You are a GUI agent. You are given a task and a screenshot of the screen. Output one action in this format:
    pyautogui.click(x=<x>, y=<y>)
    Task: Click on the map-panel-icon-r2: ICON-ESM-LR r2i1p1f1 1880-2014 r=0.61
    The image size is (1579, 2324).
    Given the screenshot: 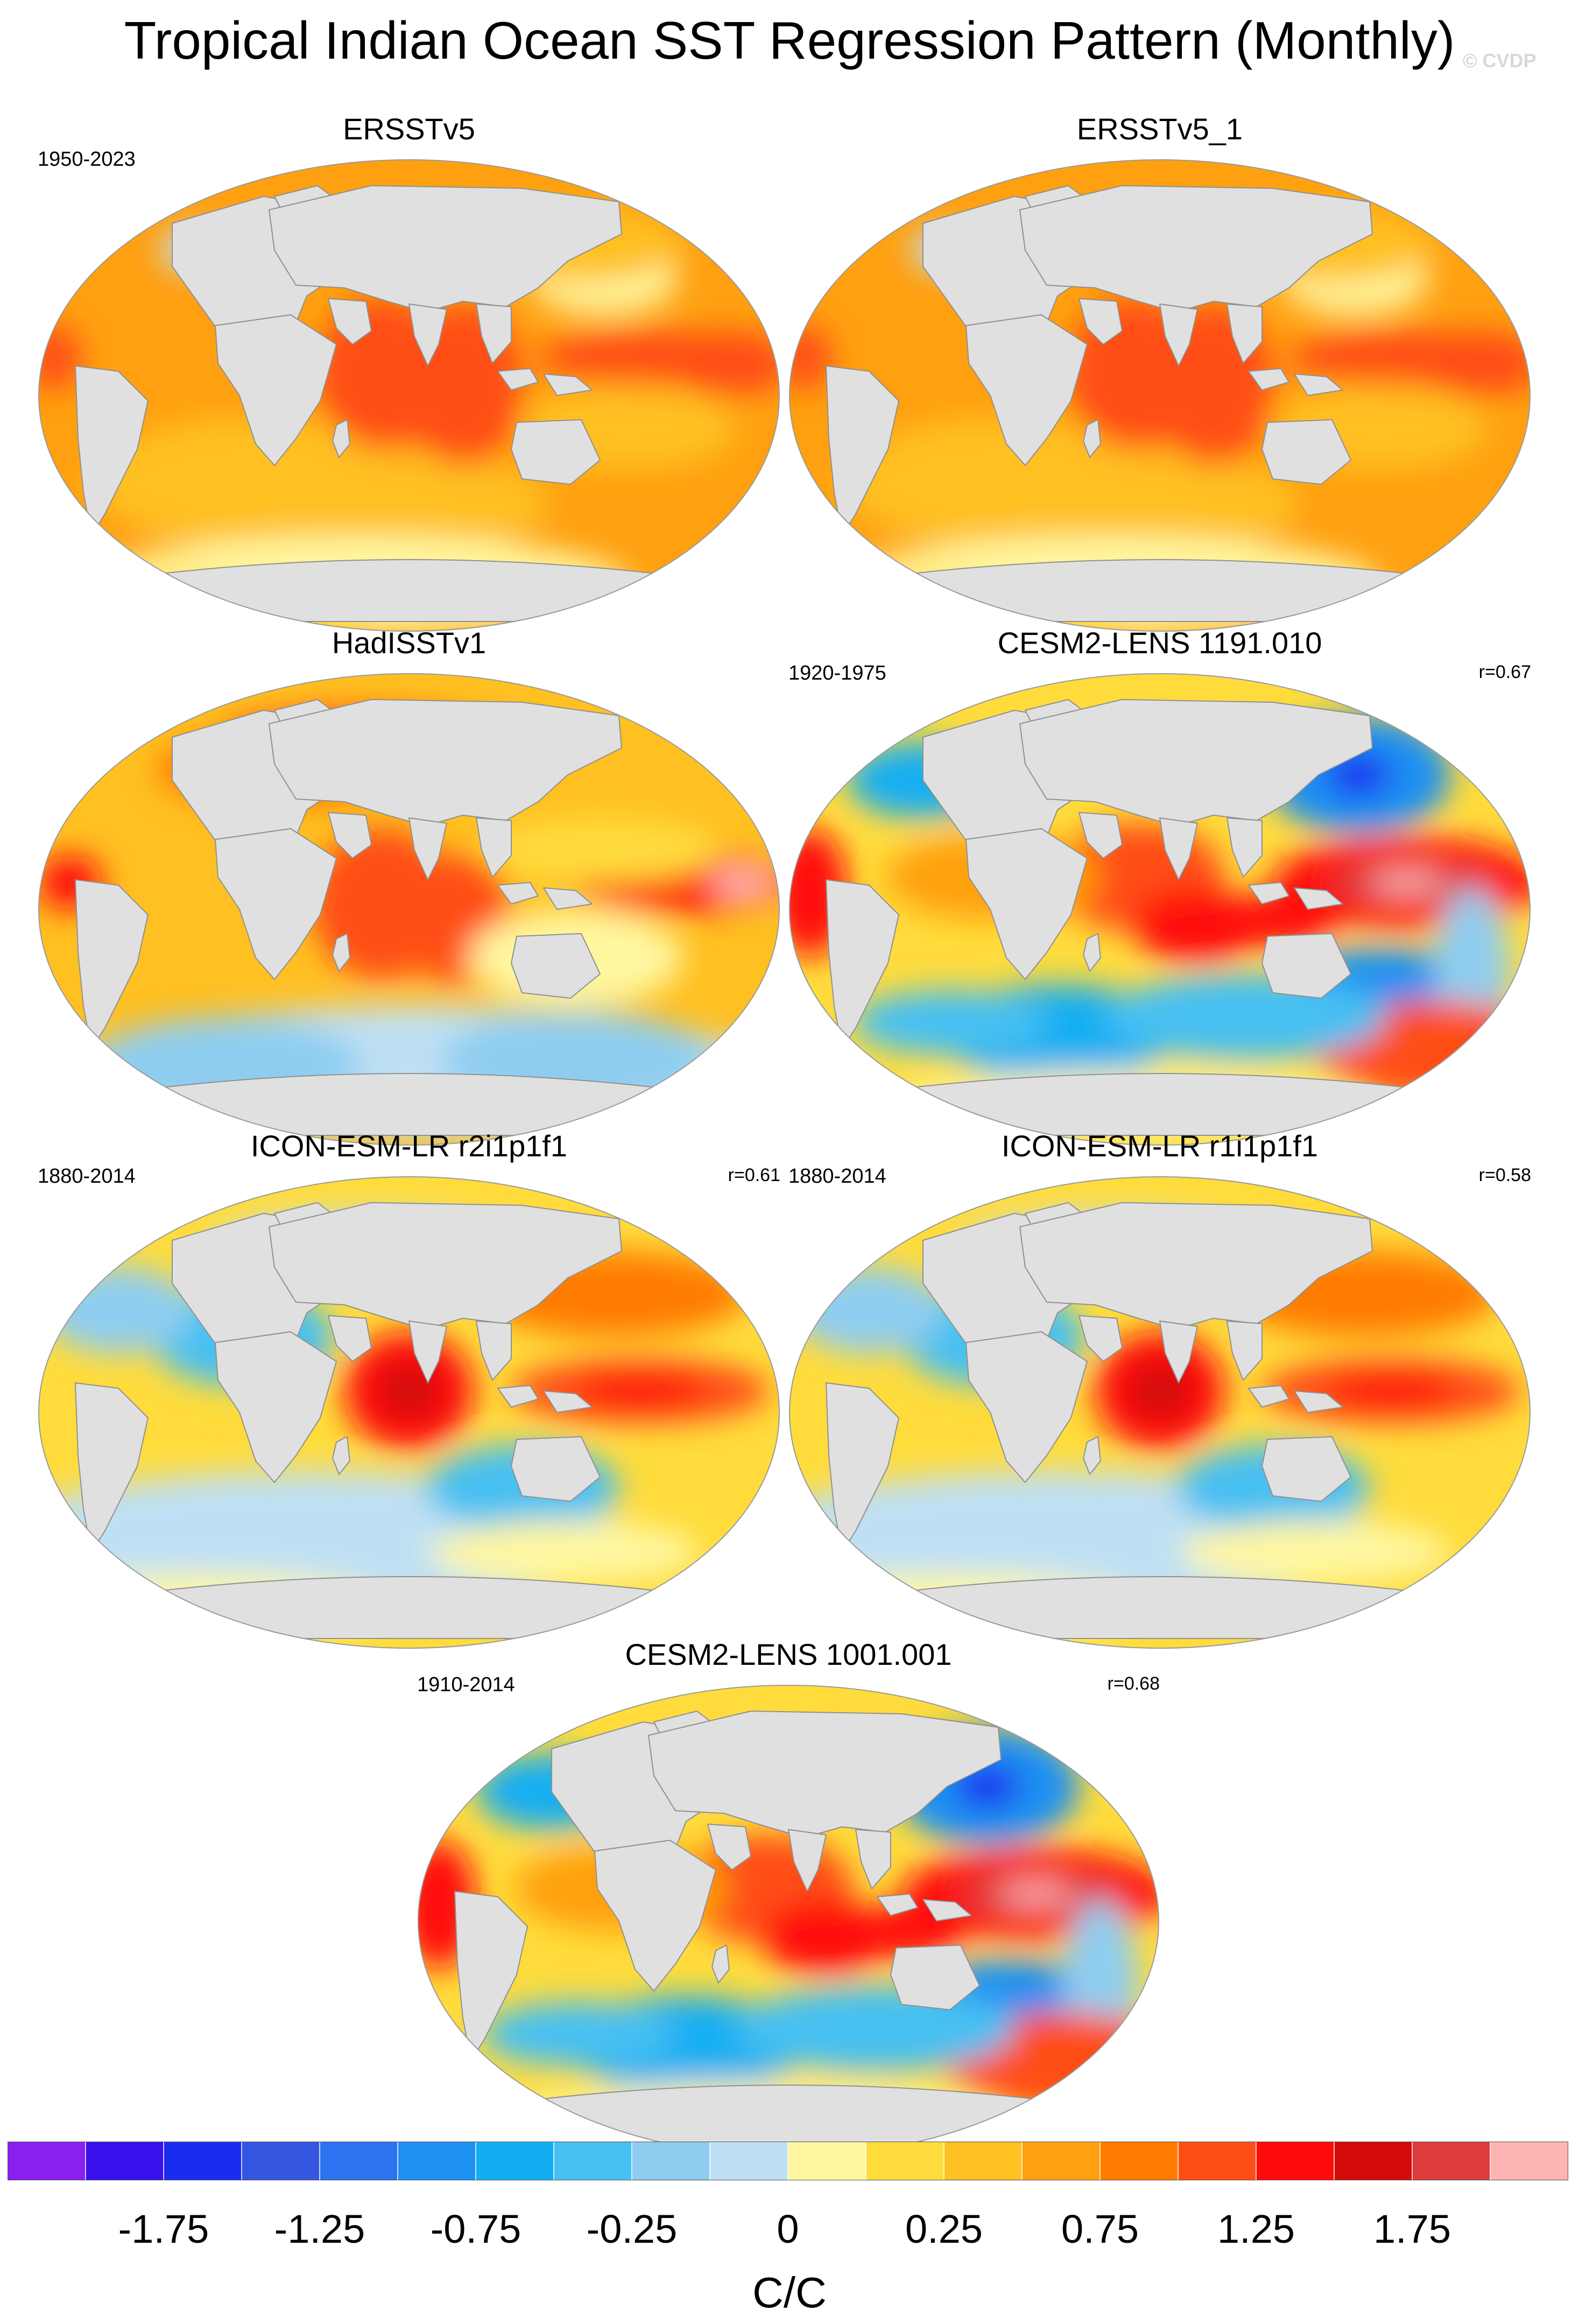 What is the action you would take?
    pyautogui.click(x=409, y=1393)
    